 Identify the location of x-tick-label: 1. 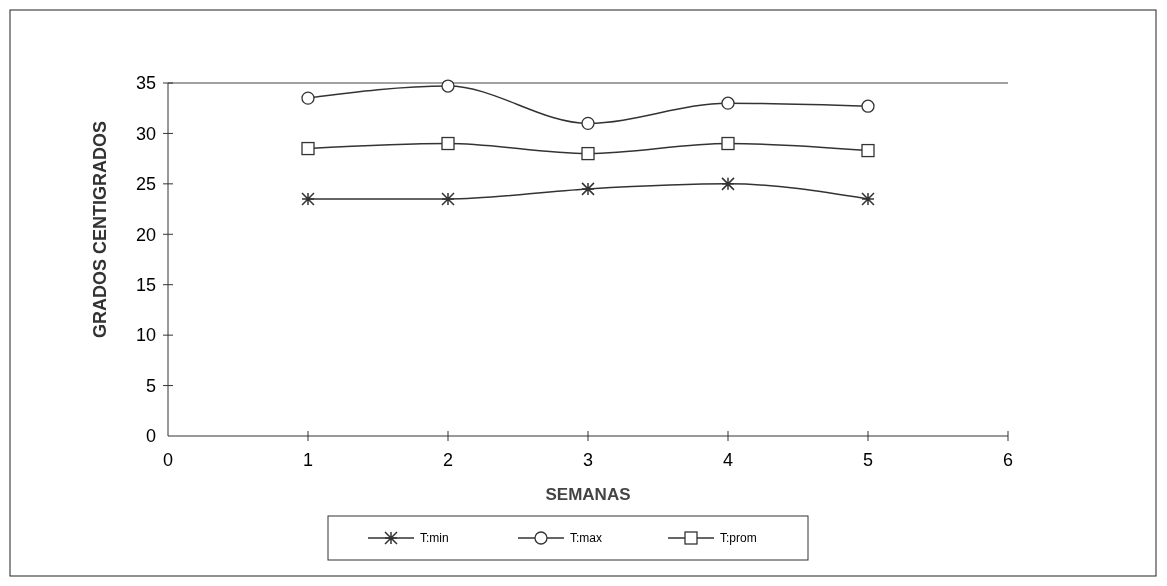
(308, 460).